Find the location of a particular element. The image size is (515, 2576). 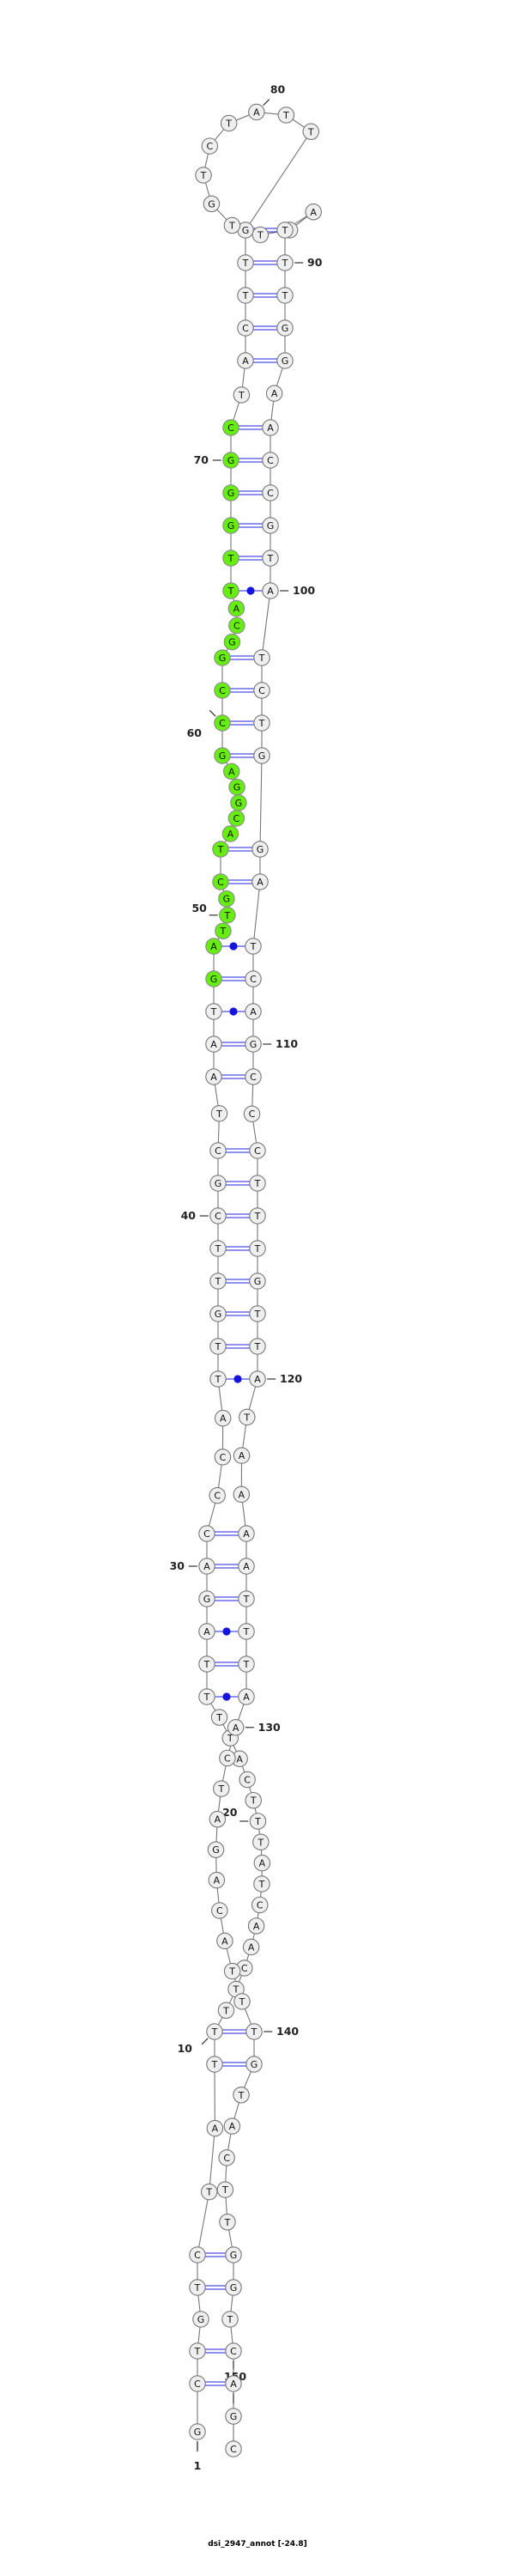

nucleotide-104: G is located at coordinates (261, 755).